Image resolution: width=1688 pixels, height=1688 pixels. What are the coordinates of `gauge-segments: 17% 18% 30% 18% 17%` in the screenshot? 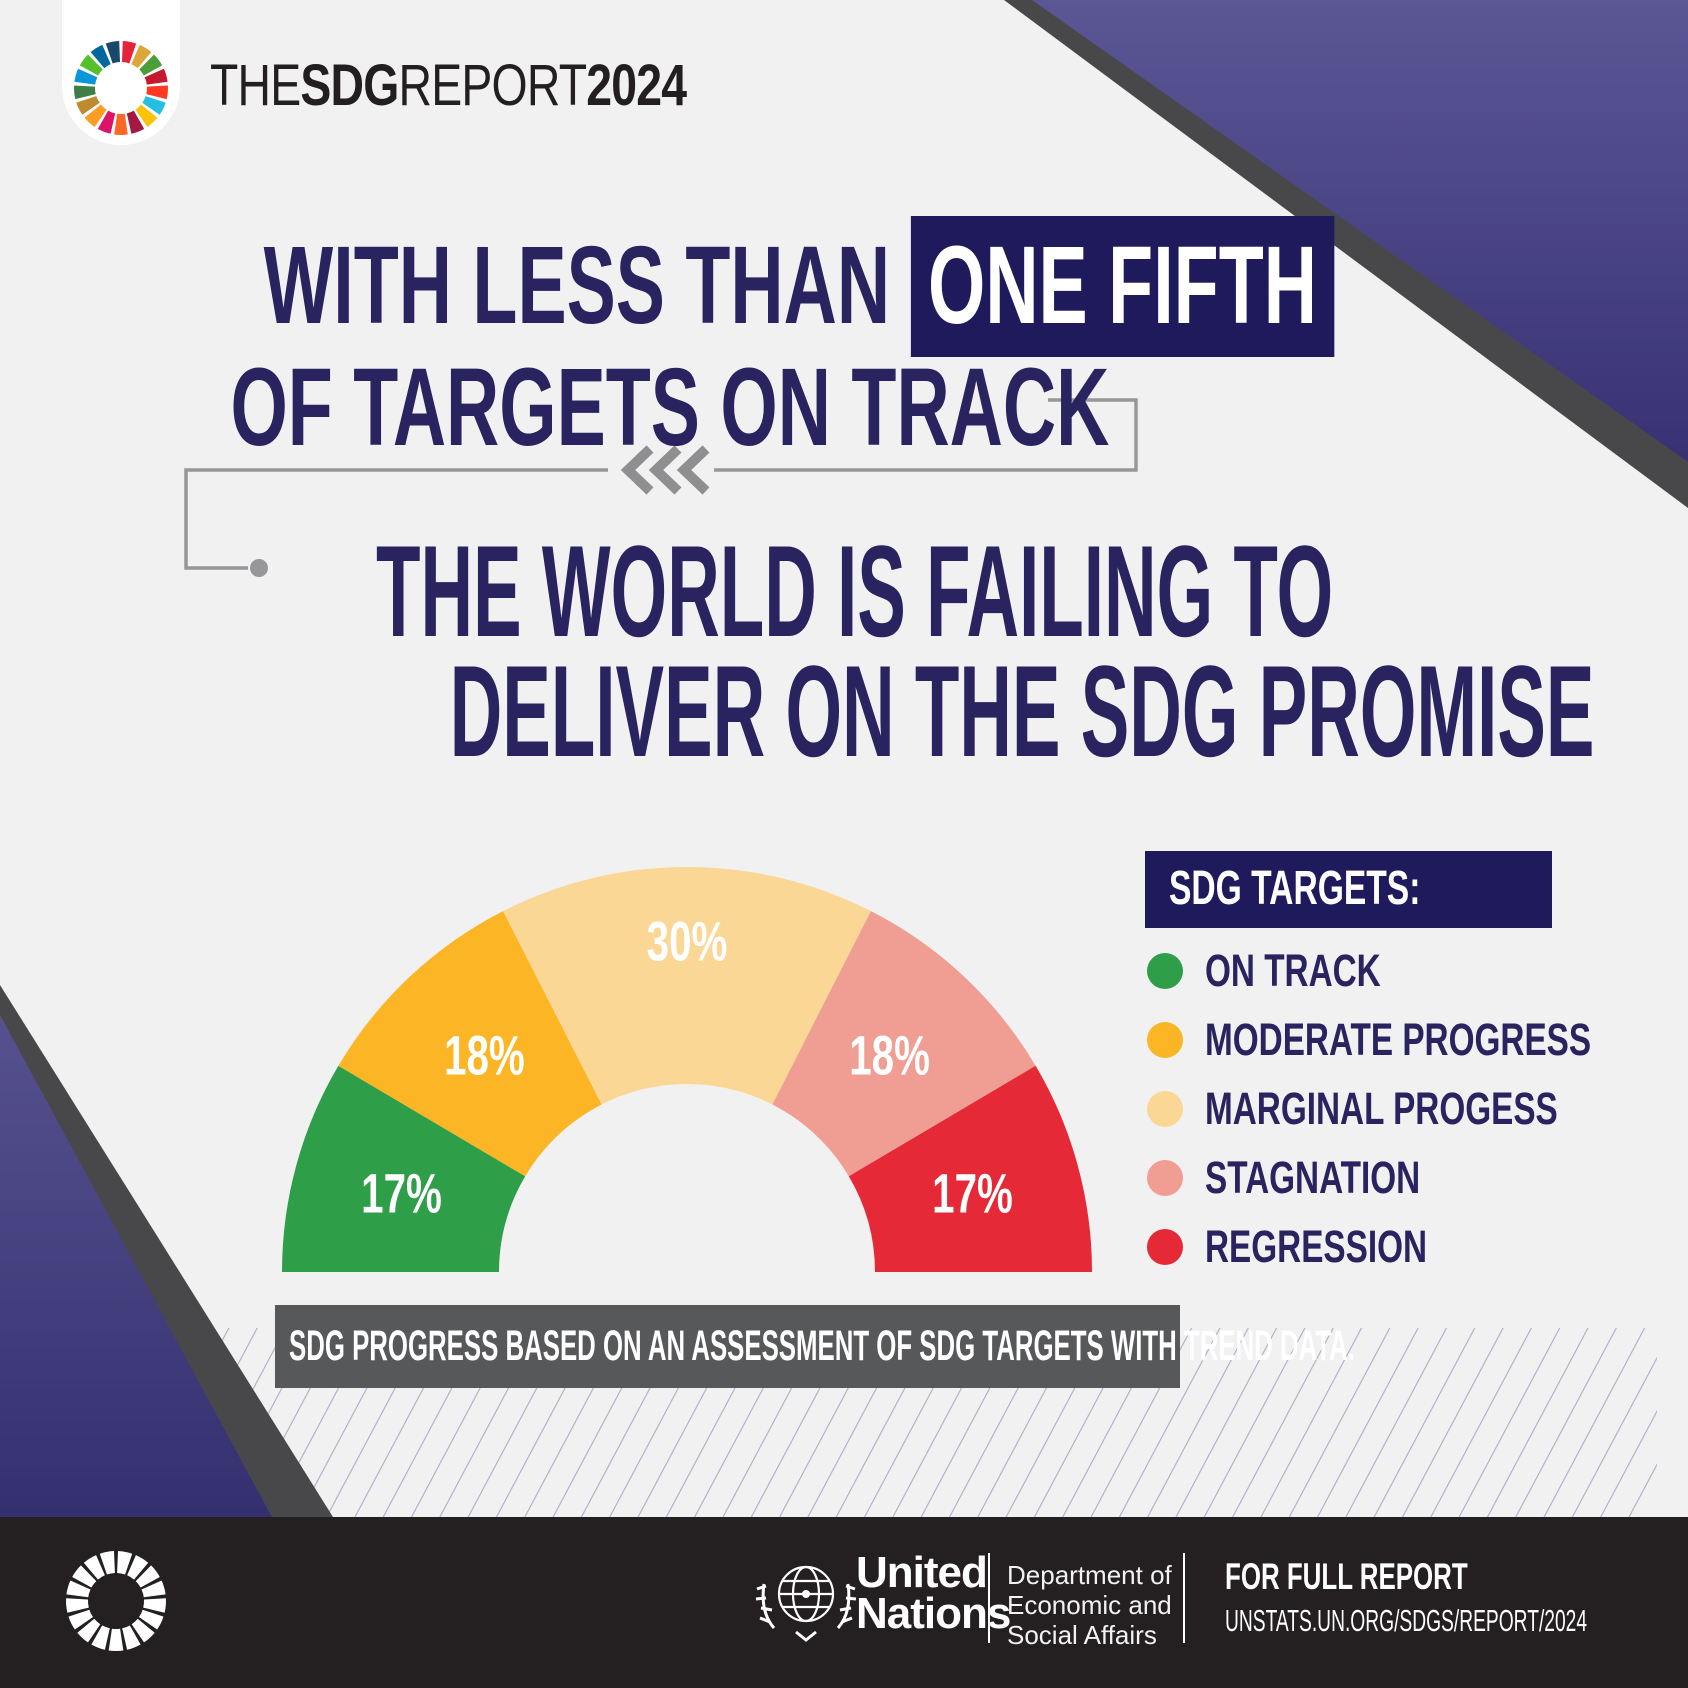 It's located at (687, 1069).